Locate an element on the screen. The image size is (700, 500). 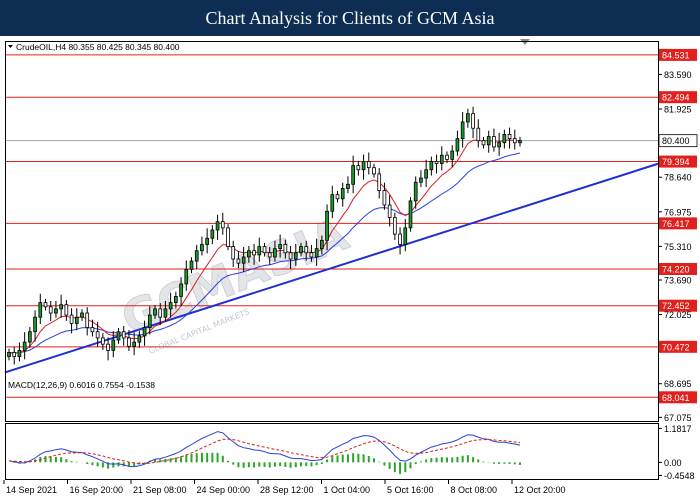
price-tick-label: 72.025 is located at coordinates (678, 315).